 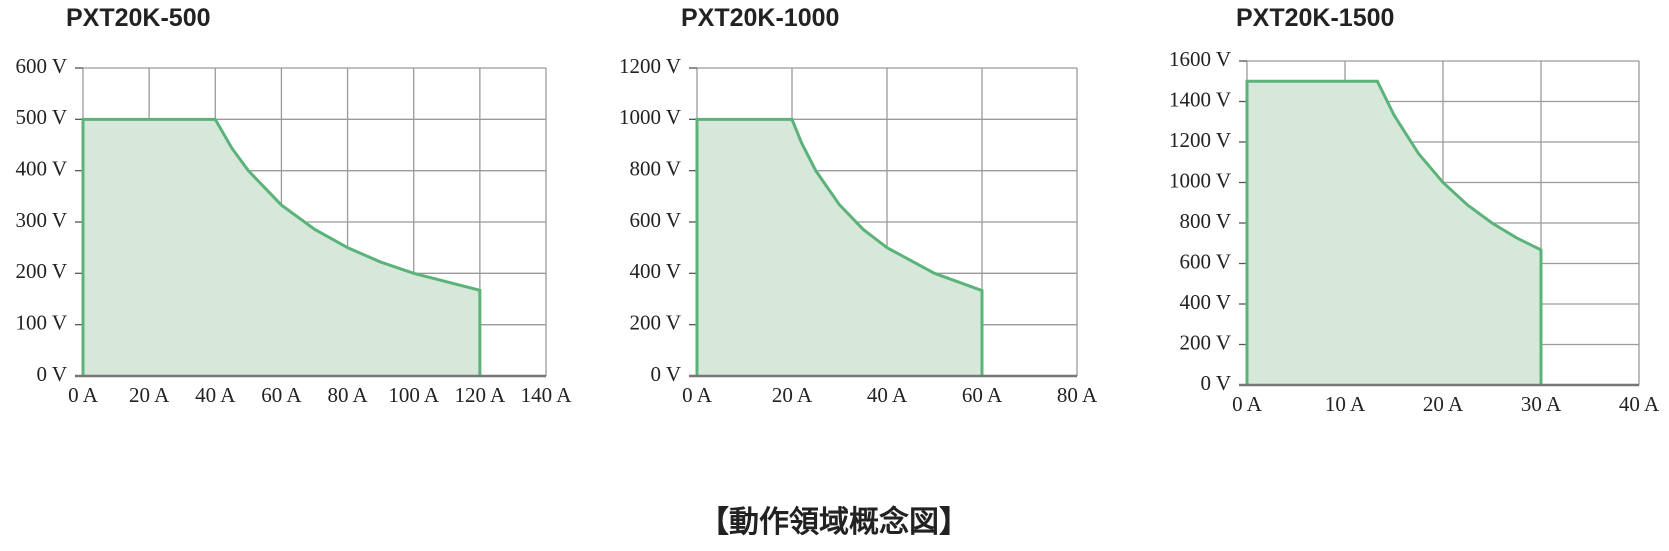 I want to click on x-tick-label: 140 A, so click(x=547, y=395).